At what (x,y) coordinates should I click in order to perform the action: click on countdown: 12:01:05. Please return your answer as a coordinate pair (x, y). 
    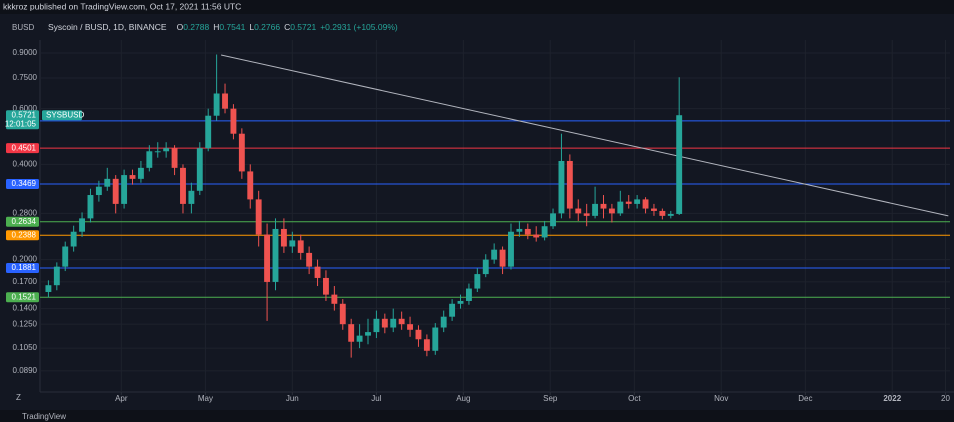
    Looking at the image, I should click on (21, 123).